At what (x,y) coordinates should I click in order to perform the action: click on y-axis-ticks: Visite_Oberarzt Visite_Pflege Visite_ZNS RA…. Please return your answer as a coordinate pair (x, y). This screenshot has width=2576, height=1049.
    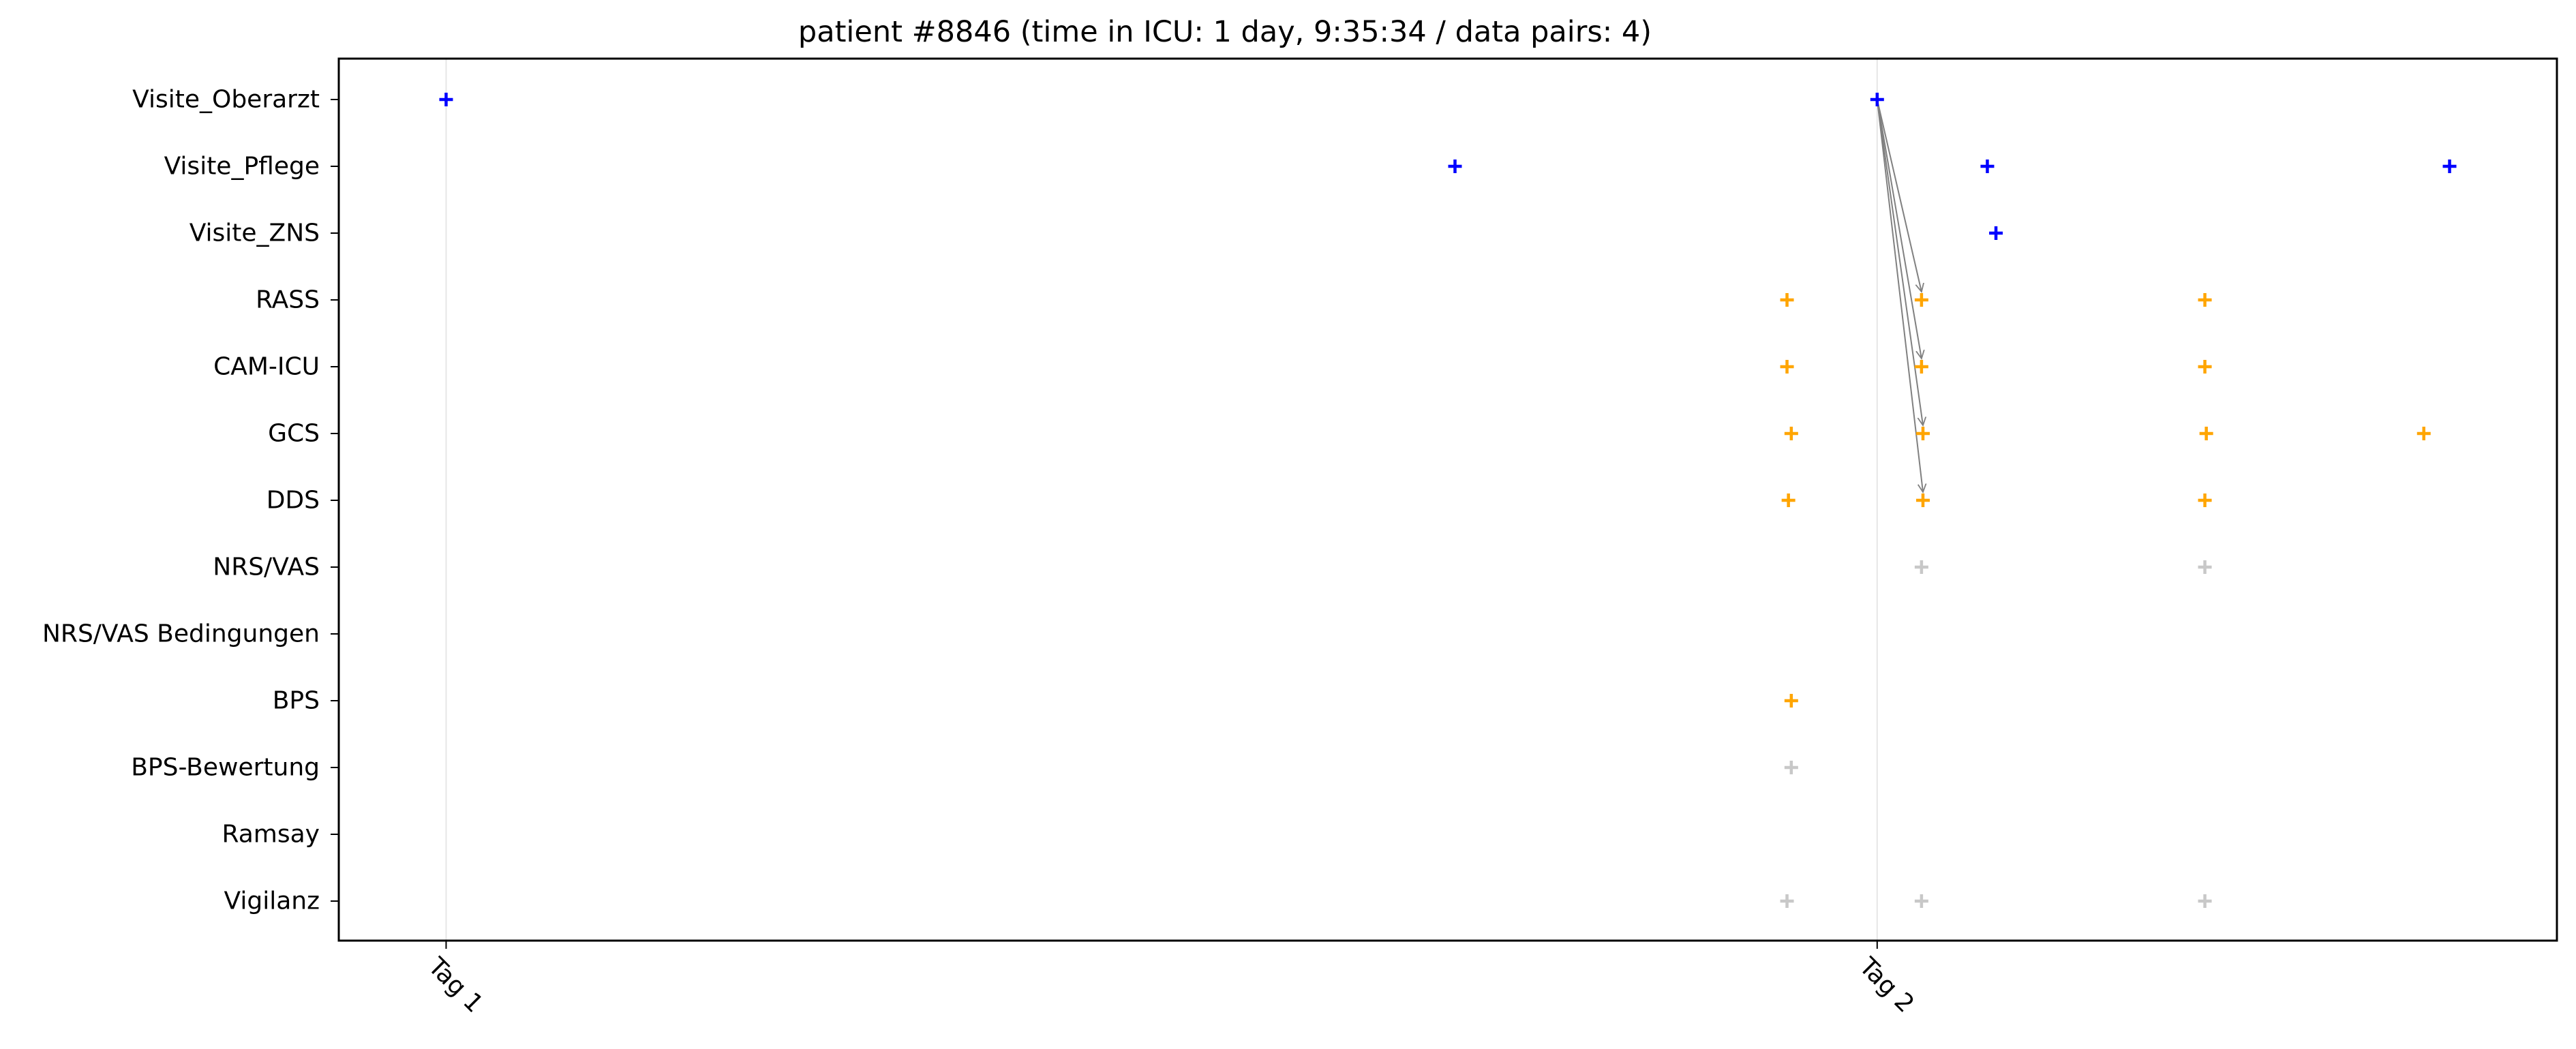
    Looking at the image, I should click on (190, 500).